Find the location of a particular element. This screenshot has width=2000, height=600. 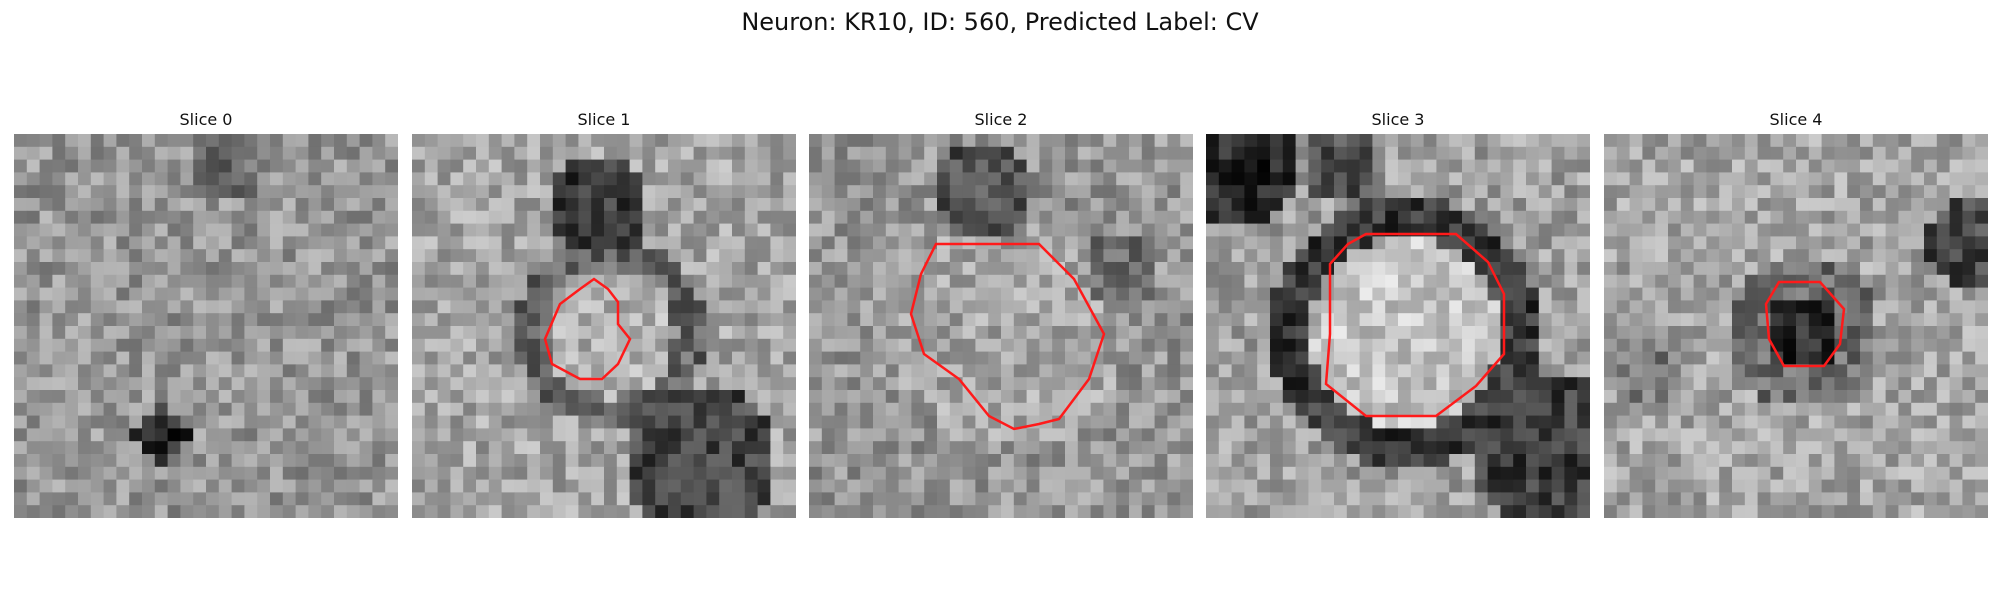

slice-panel-0: Slice 0 is located at coordinates (206, 314).